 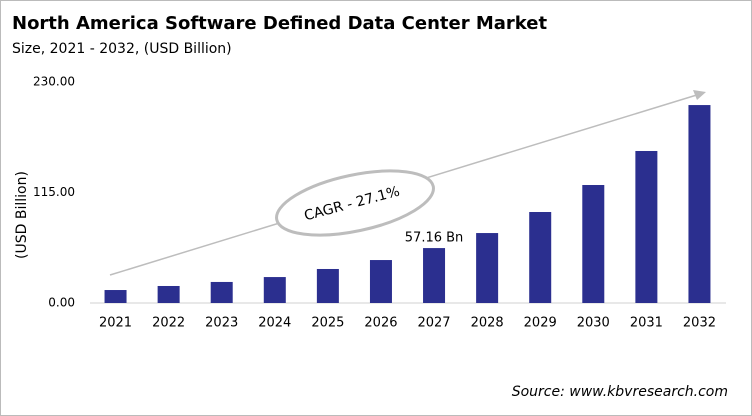 What do you see at coordinates (699, 323) in the screenshot?
I see `x-tick-label: 2032` at bounding box center [699, 323].